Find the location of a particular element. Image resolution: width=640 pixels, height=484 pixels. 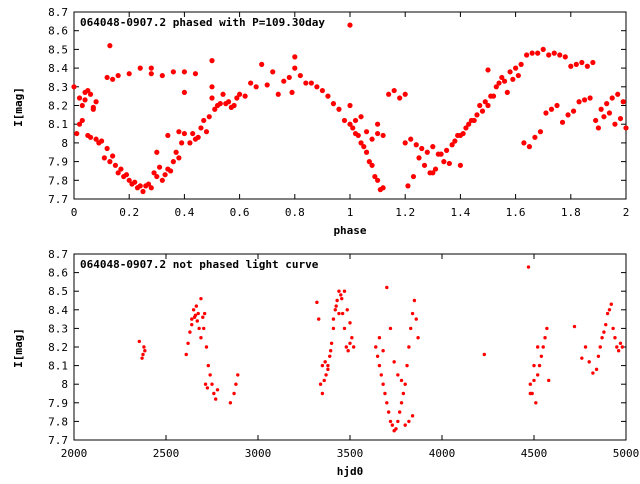

y-axis-label: I[mag] is located at coordinates (18, 348).